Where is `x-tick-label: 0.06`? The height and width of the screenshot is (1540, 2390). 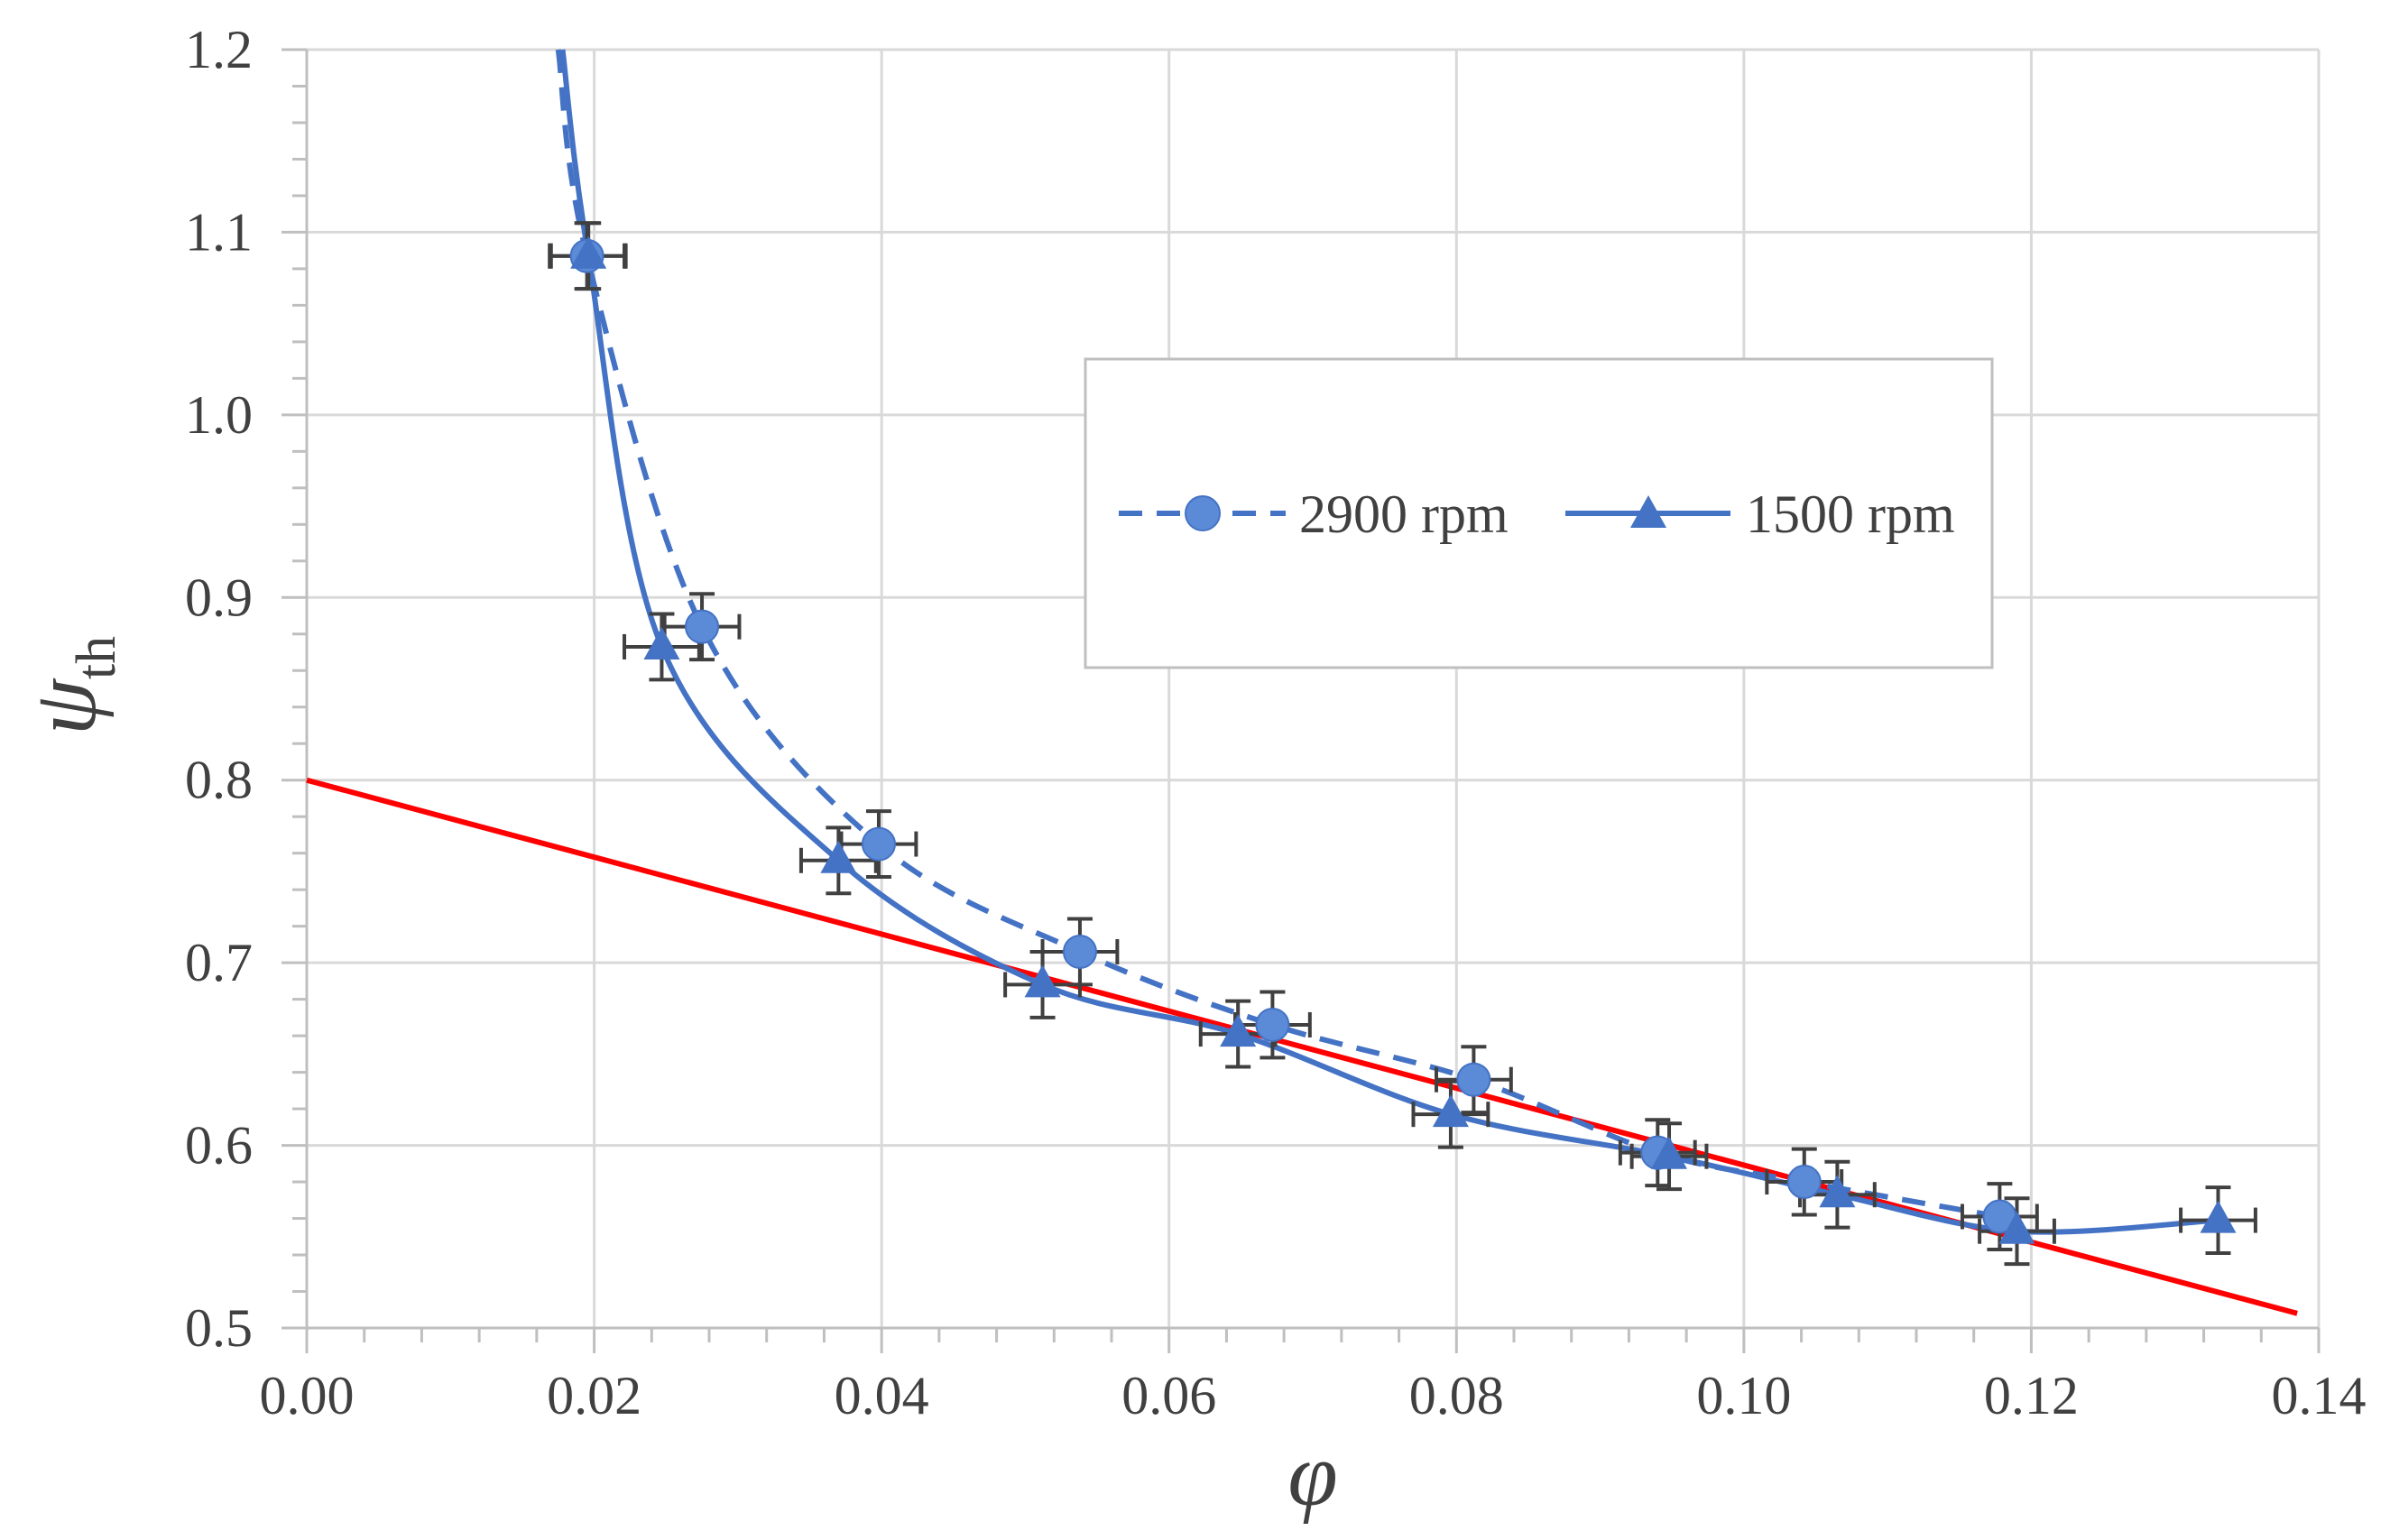 x-tick-label: 0.06 is located at coordinates (1168, 1395).